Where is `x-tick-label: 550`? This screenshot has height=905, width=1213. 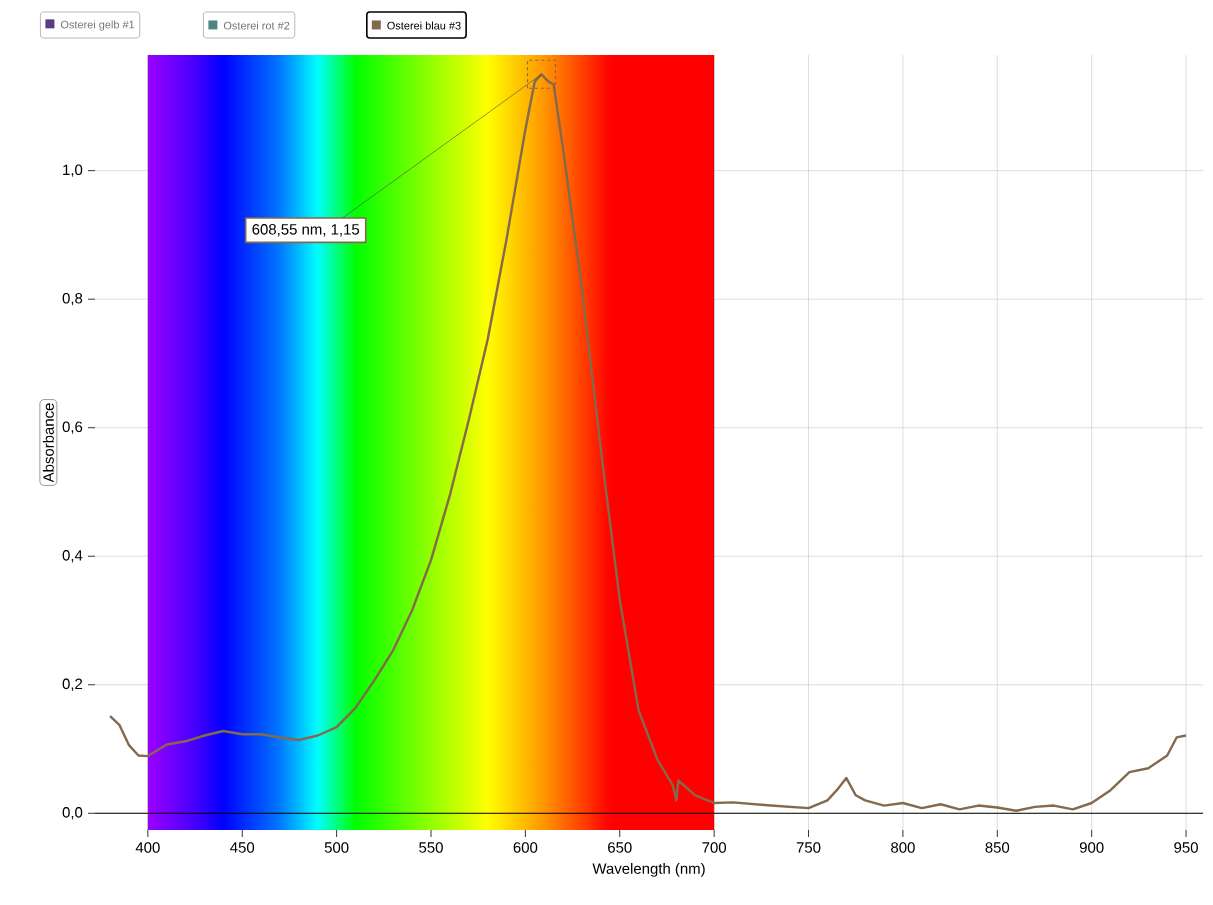 x-tick-label: 550 is located at coordinates (431, 847).